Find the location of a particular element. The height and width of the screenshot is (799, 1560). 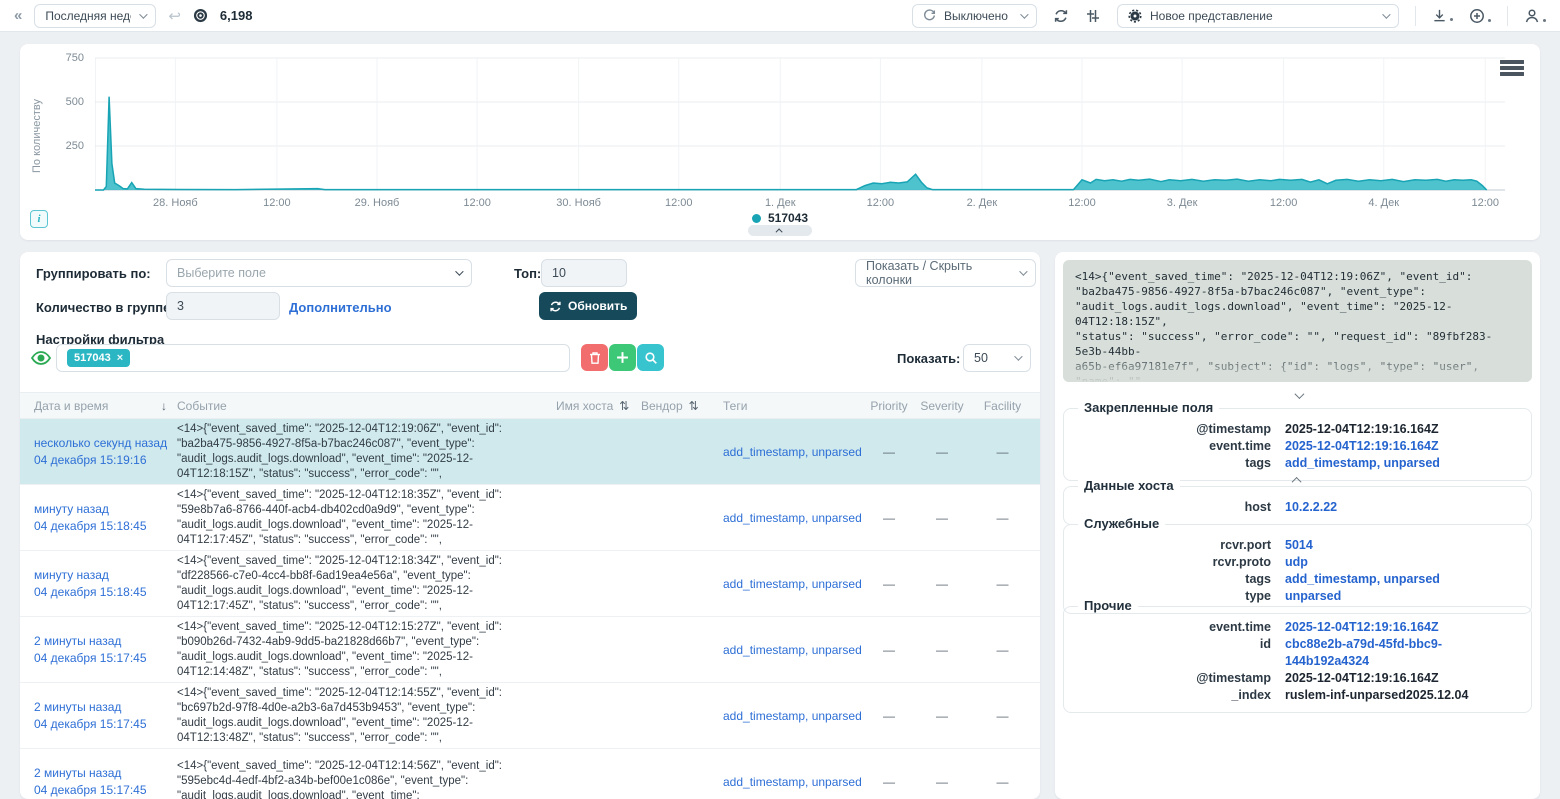

detail-field-row: event.time 2025-12-04T12:19:16.164Z is located at coordinates (1297, 446).